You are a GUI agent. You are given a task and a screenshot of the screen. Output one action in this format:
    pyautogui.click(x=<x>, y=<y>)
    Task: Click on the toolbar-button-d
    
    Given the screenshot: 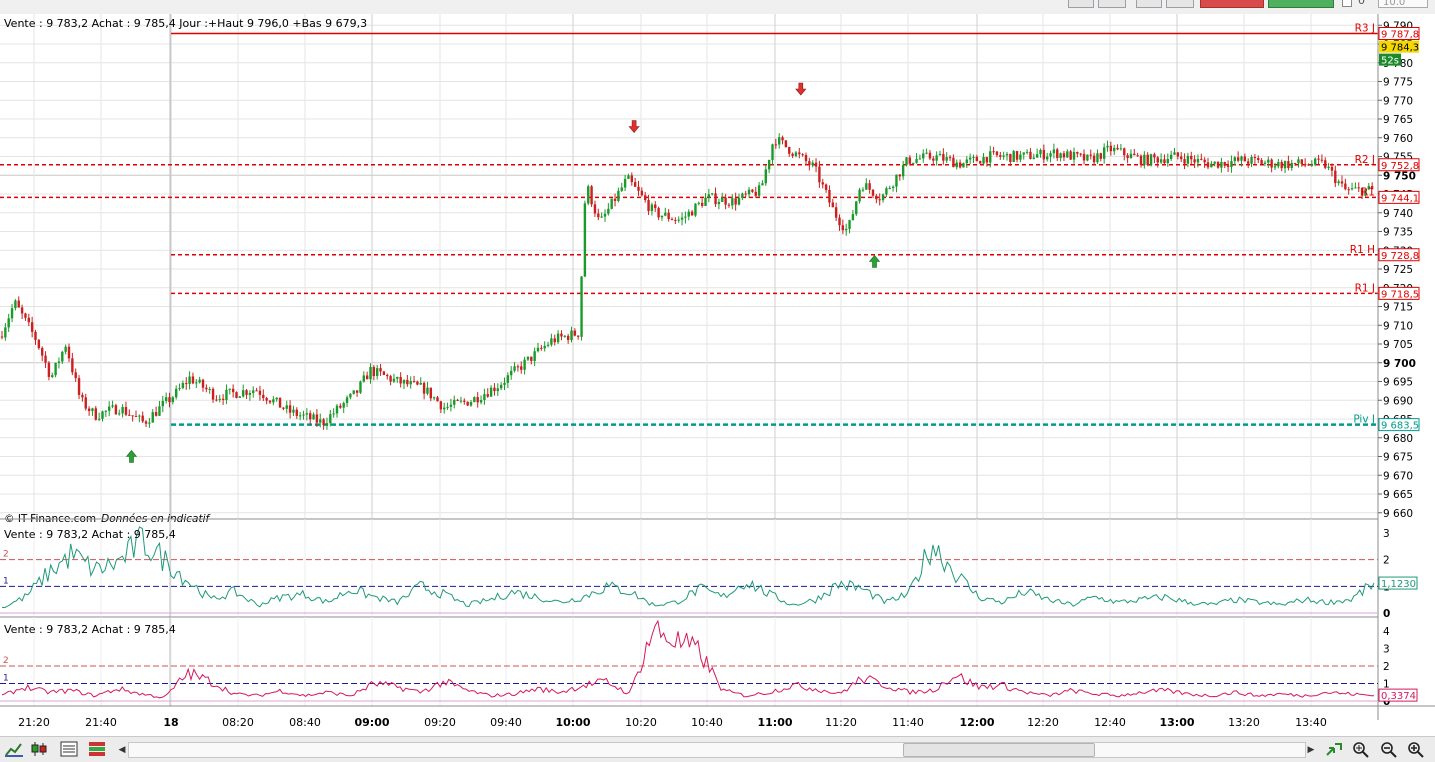 What is the action you would take?
    pyautogui.click(x=1180, y=4)
    